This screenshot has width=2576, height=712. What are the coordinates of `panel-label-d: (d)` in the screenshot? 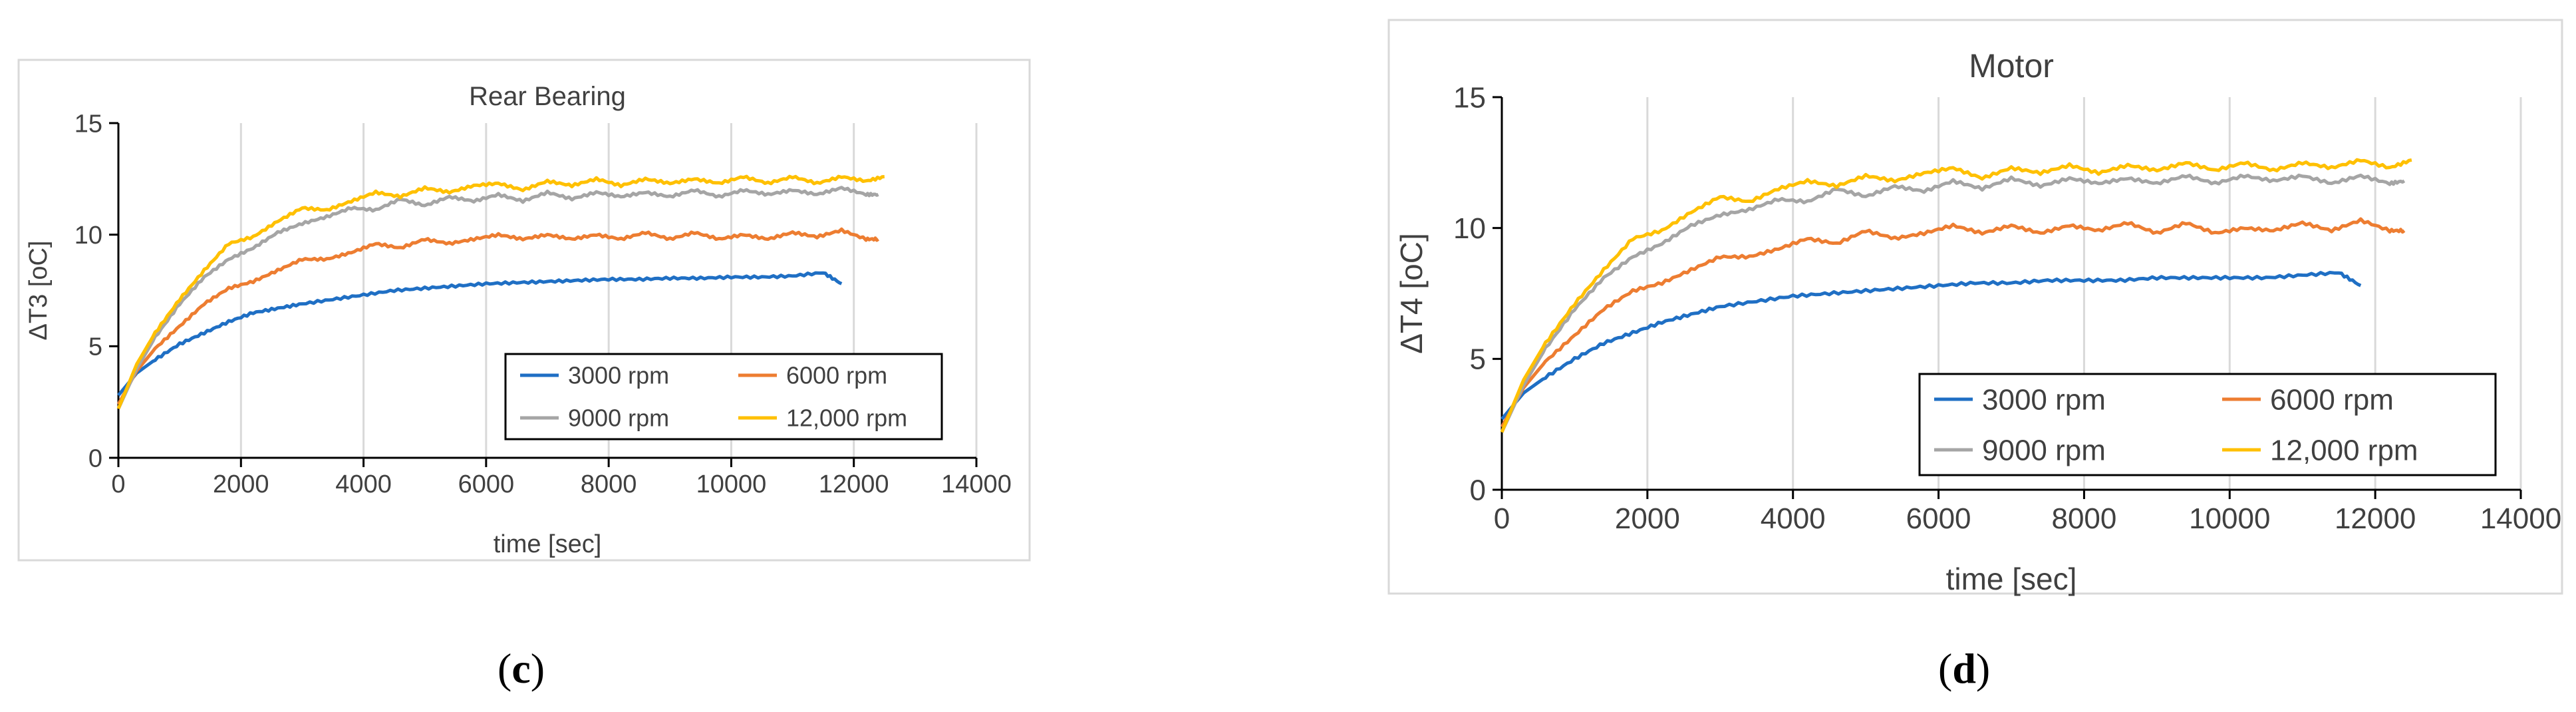 It's located at (1964, 668).